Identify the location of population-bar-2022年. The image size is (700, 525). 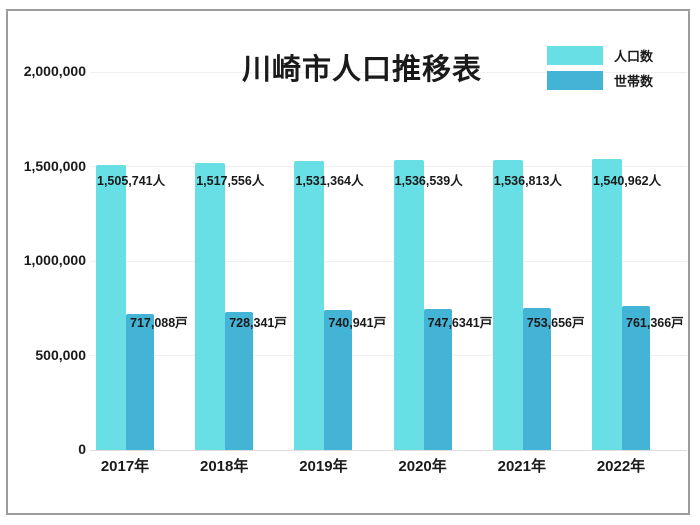
(607, 304).